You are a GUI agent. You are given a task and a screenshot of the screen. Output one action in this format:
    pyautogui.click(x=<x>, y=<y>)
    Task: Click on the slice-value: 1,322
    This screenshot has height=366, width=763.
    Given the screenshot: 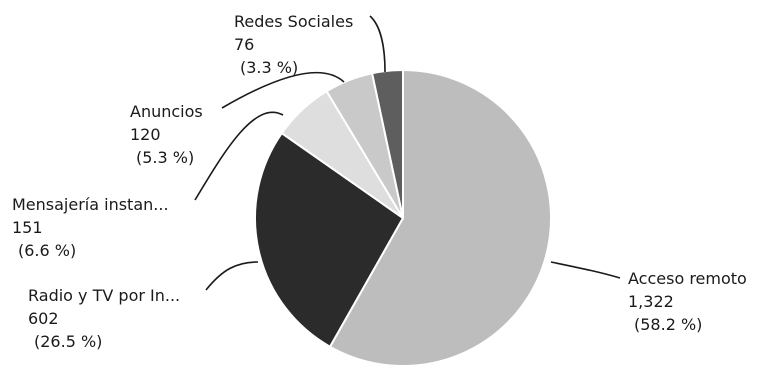 What is the action you would take?
    pyautogui.click(x=651, y=301)
    